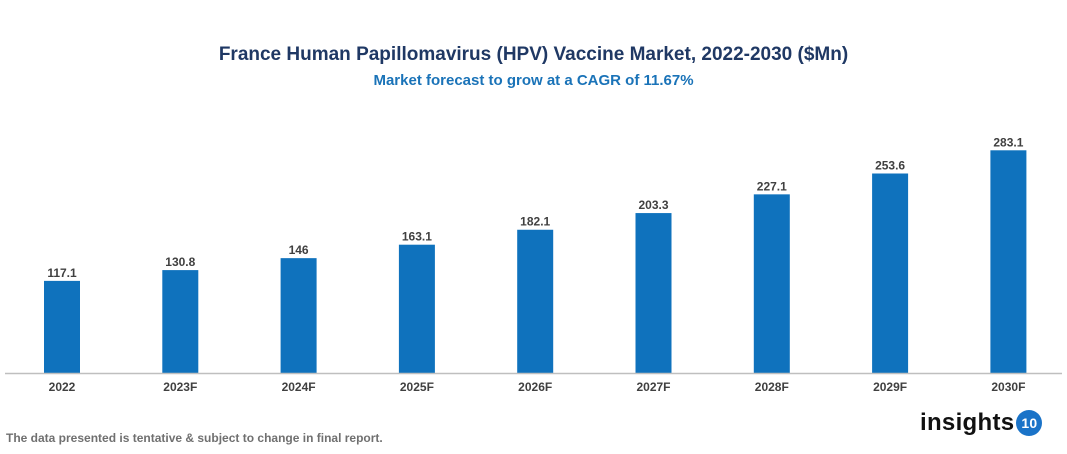  What do you see at coordinates (180, 262) in the screenshot?
I see `data-label: 130.8` at bounding box center [180, 262].